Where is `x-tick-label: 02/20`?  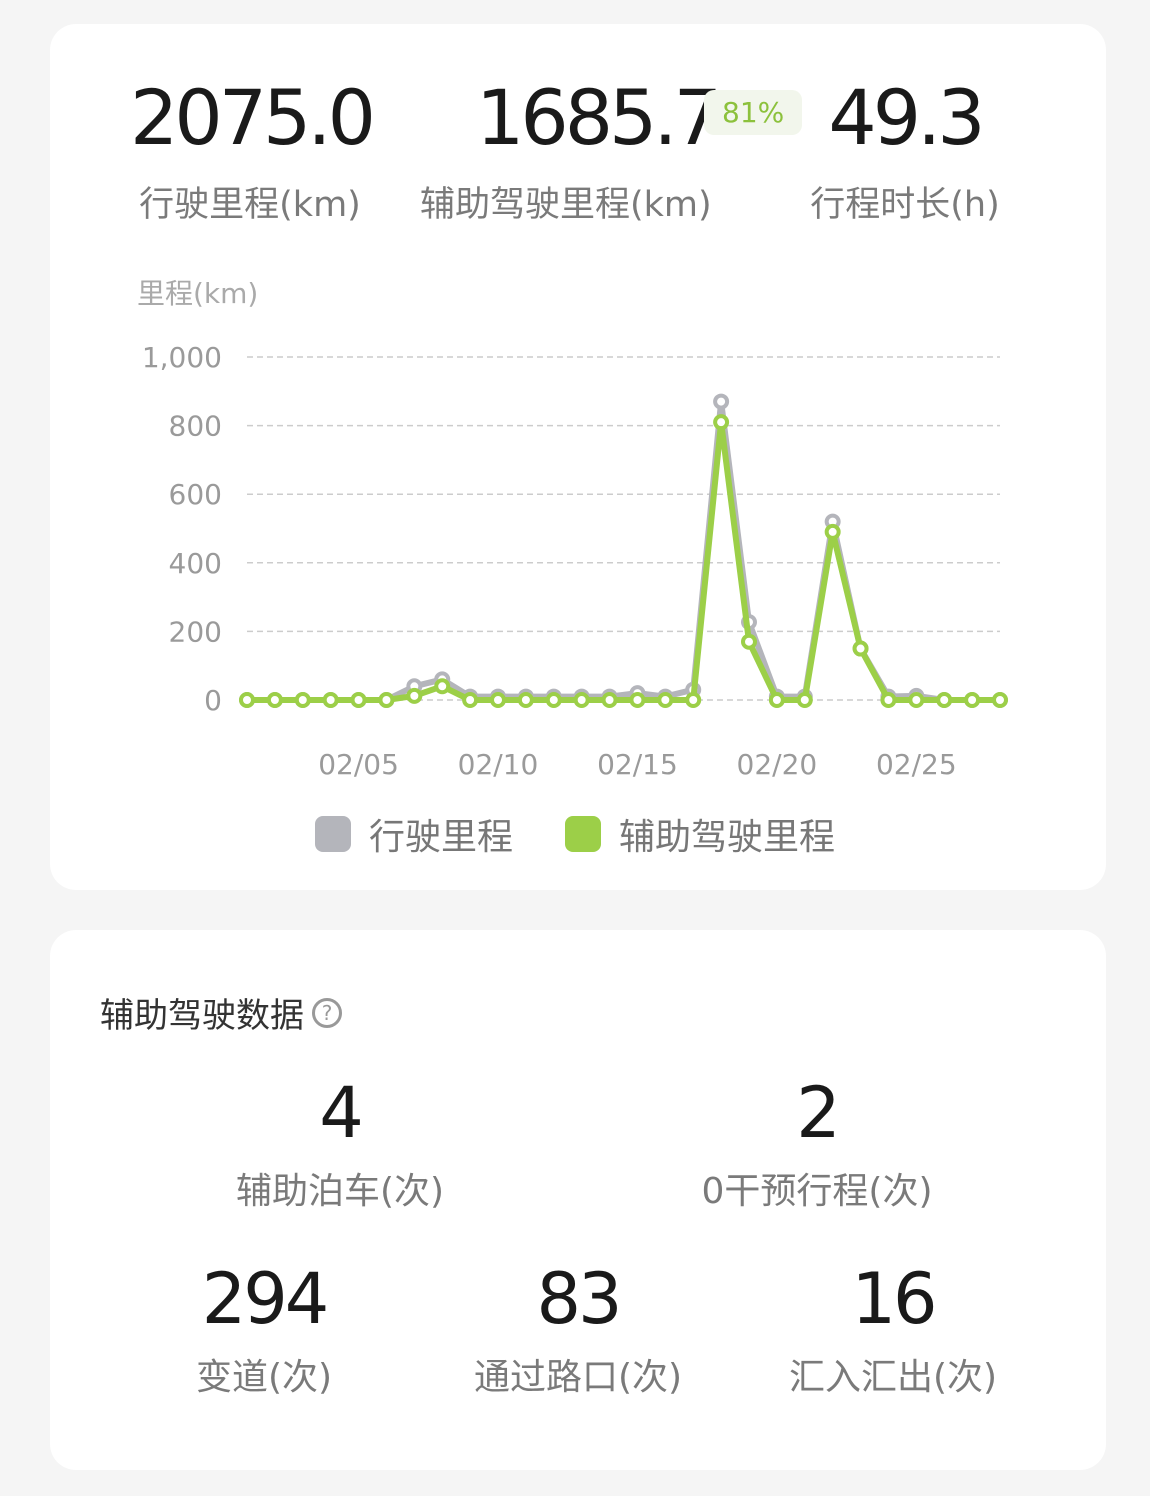 x-tick-label: 02/20 is located at coordinates (777, 764).